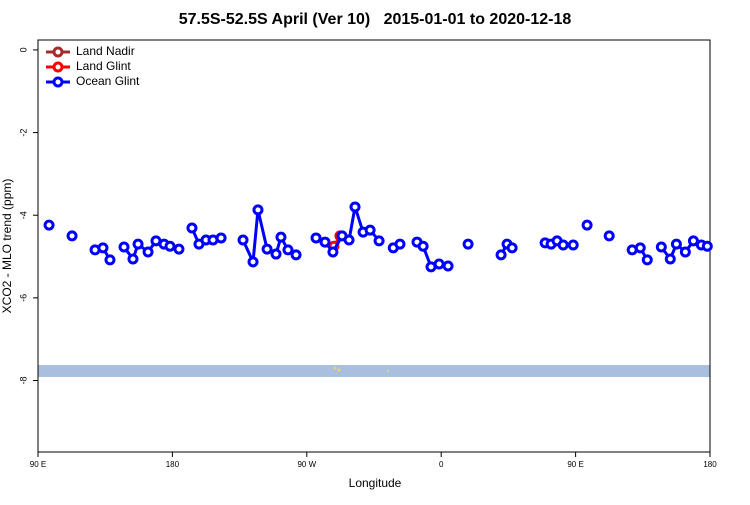 The width and height of the screenshot is (750, 505). I want to click on legend-label: Land Nadir, so click(105, 51).